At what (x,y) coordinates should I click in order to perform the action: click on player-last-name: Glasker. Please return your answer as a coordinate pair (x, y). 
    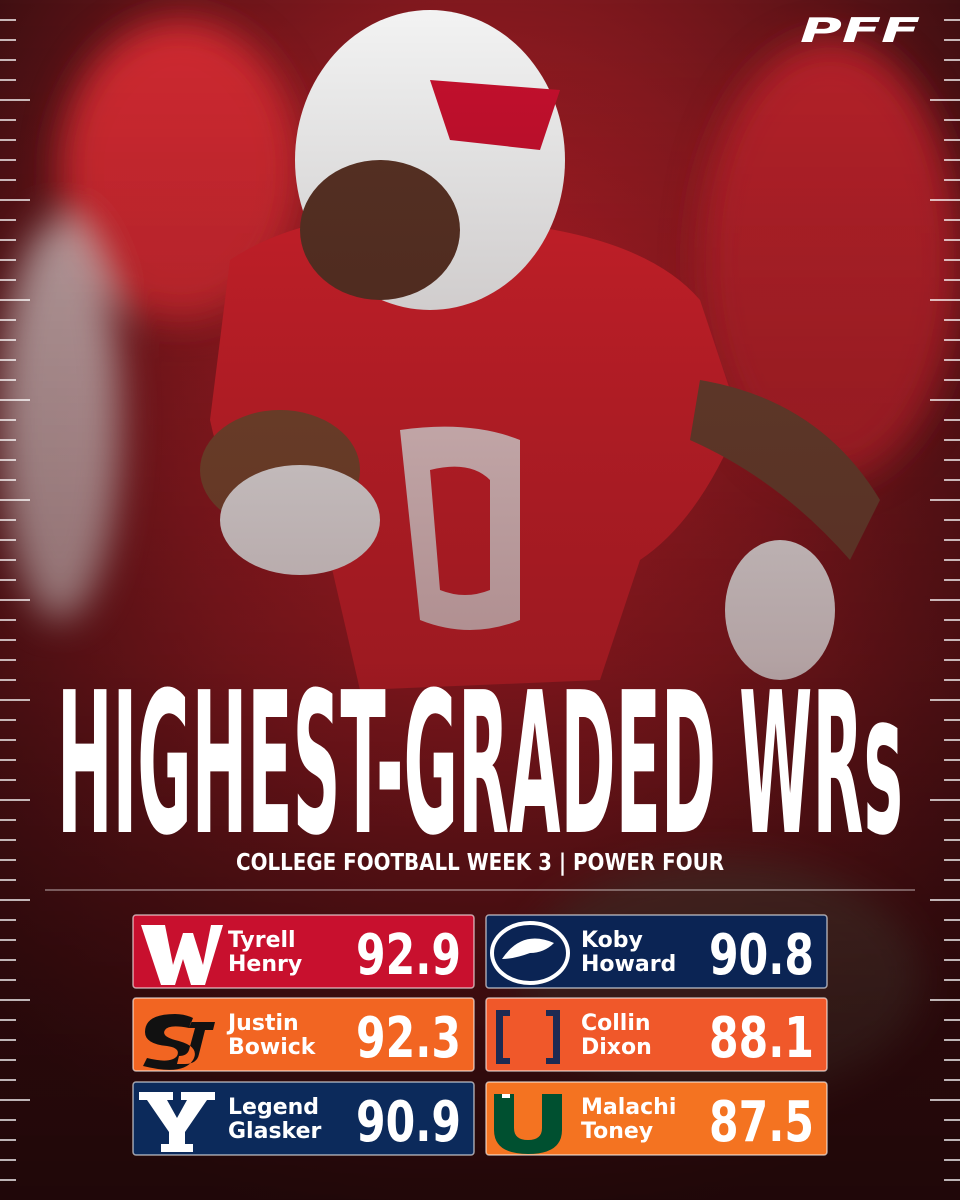
    Looking at the image, I should click on (275, 1131).